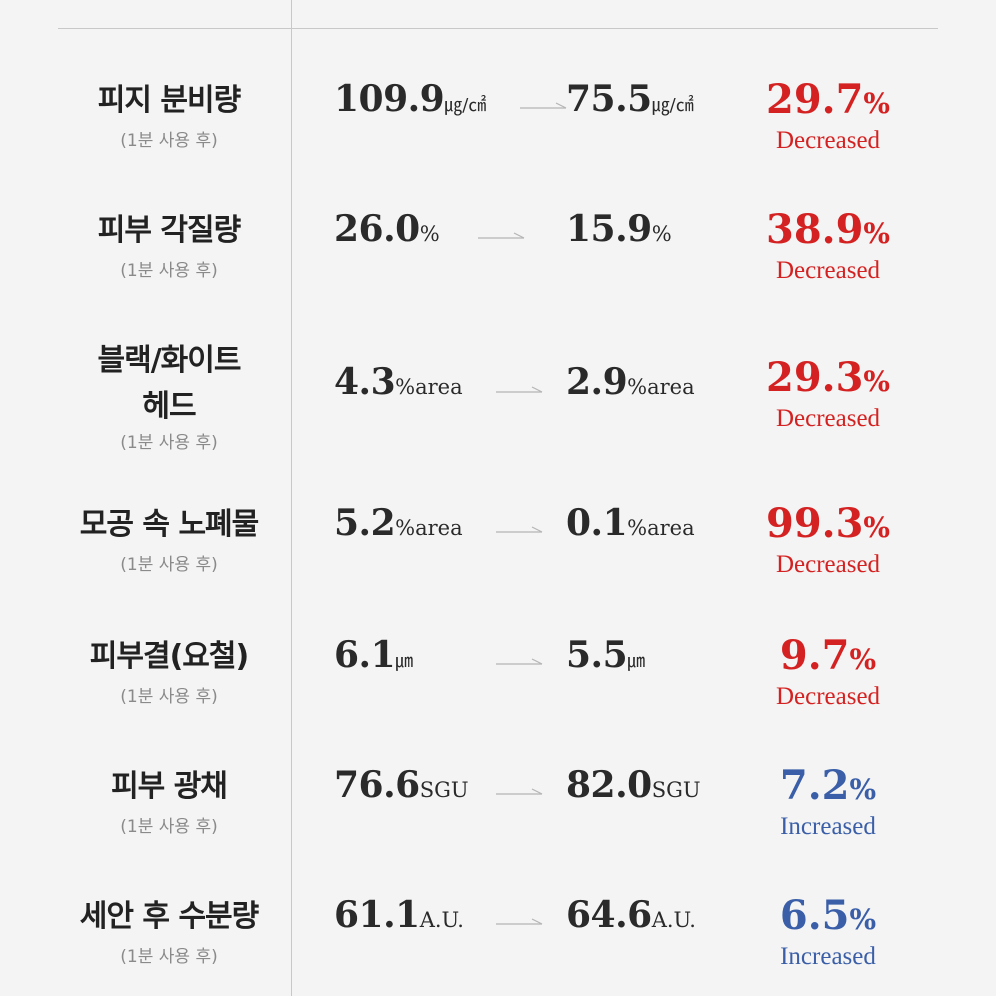 The height and width of the screenshot is (996, 996). I want to click on before-value: 61.1A.U., so click(399, 915).